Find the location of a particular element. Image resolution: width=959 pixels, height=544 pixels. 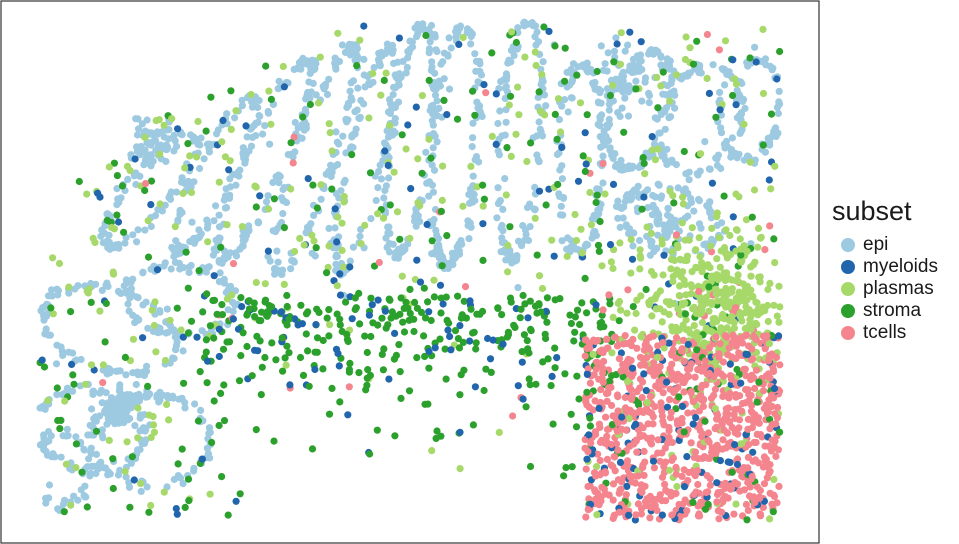

legend-key-tcells is located at coordinates (848, 333).